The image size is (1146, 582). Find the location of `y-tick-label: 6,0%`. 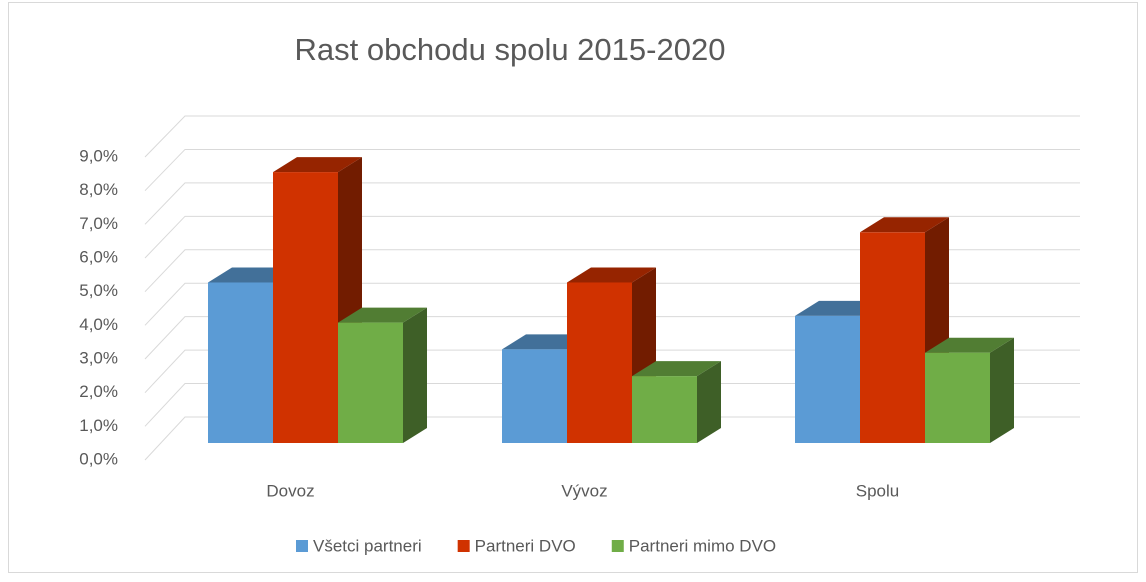

y-tick-label: 6,0% is located at coordinates (98, 256).